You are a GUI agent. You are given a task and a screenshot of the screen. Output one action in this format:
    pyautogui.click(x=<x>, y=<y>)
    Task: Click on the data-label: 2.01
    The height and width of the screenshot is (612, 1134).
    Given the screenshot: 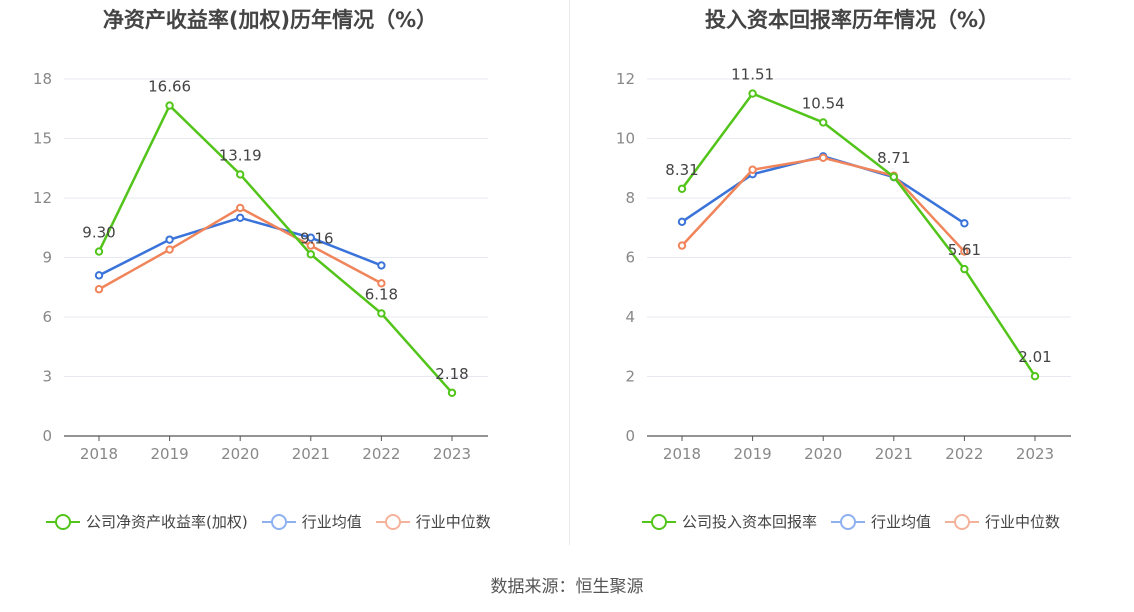 What is the action you would take?
    pyautogui.click(x=1034, y=357)
    